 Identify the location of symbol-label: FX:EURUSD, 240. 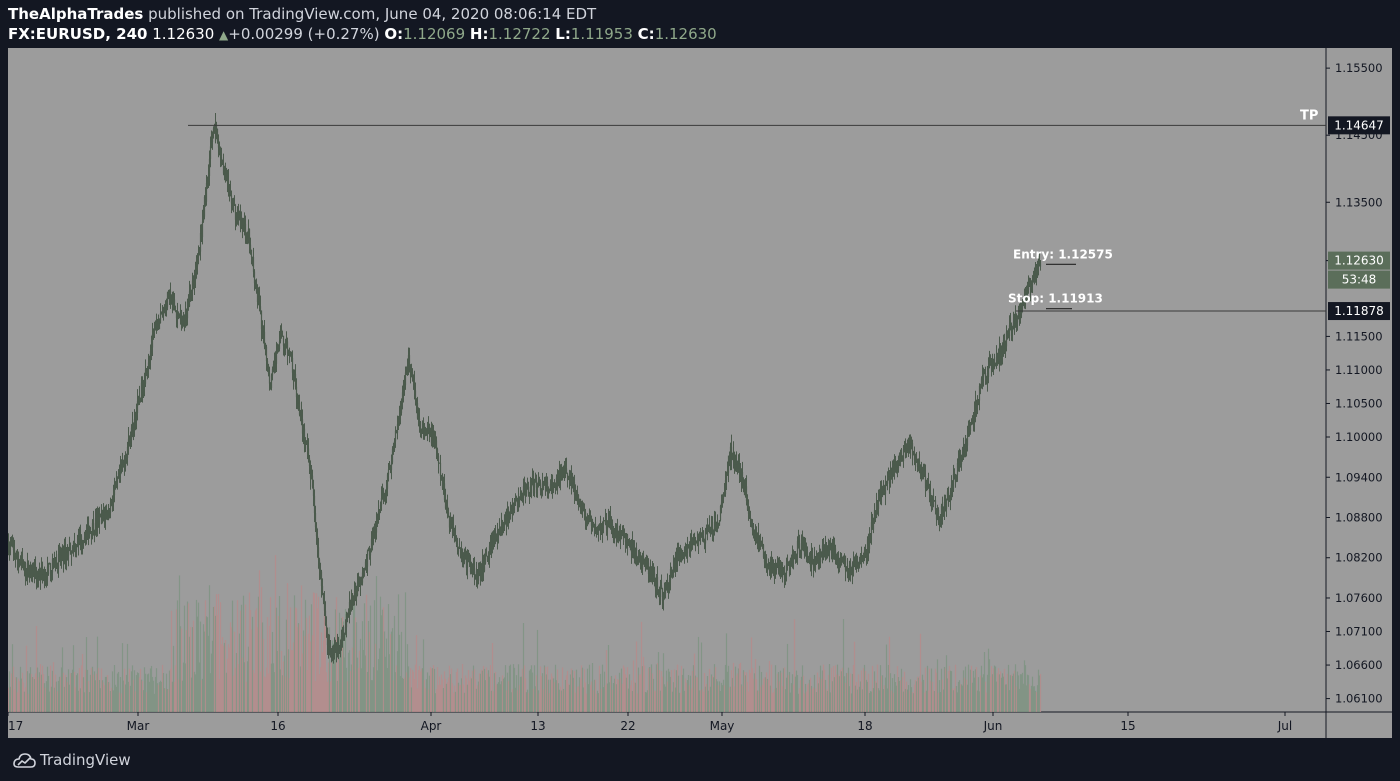
(78, 34).